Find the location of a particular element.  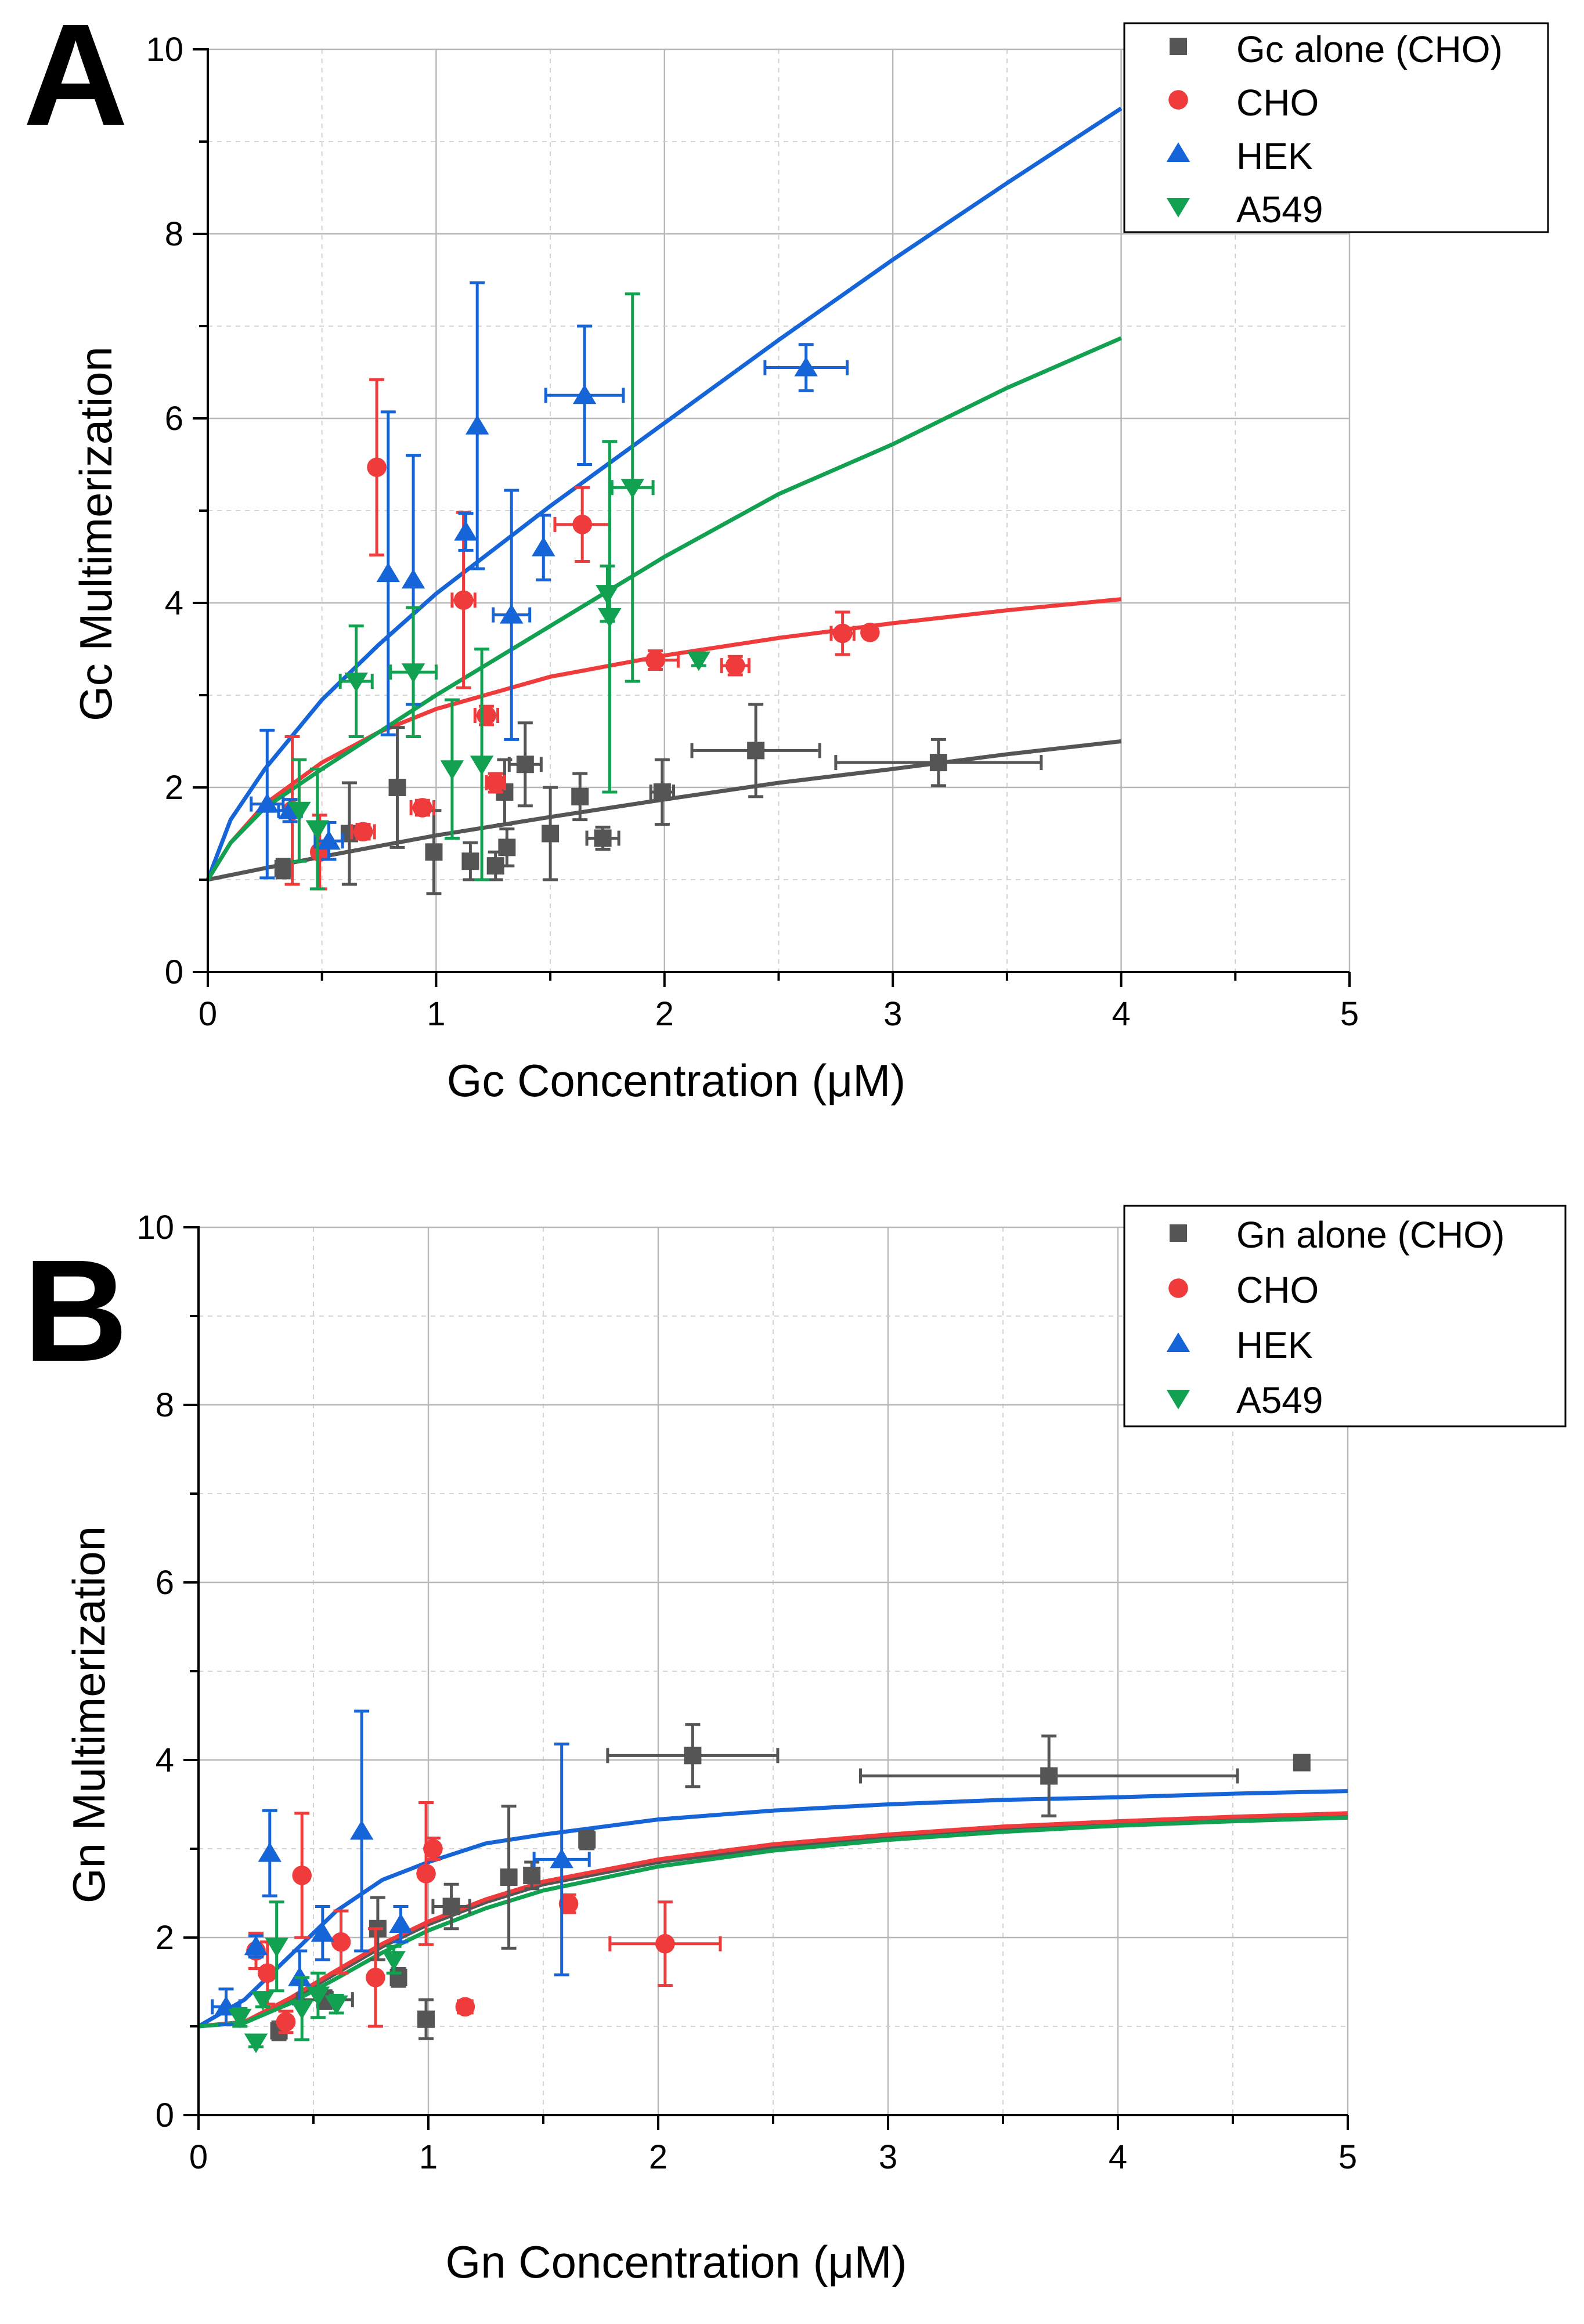

panel-b-data-points is located at coordinates (761, 1881).